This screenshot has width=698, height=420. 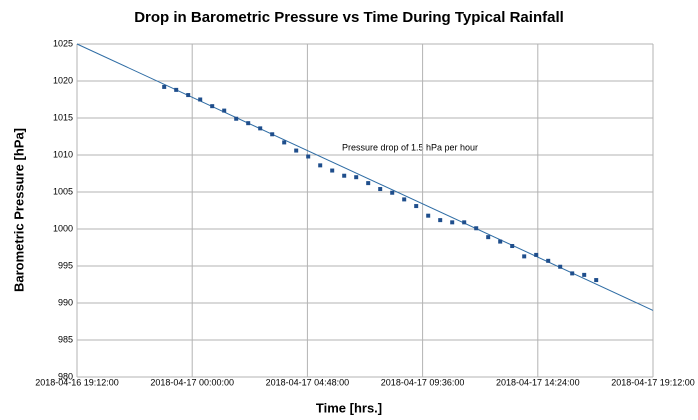 I want to click on x-tick-label: 2018-04-17 00:00:00, so click(x=192, y=382).